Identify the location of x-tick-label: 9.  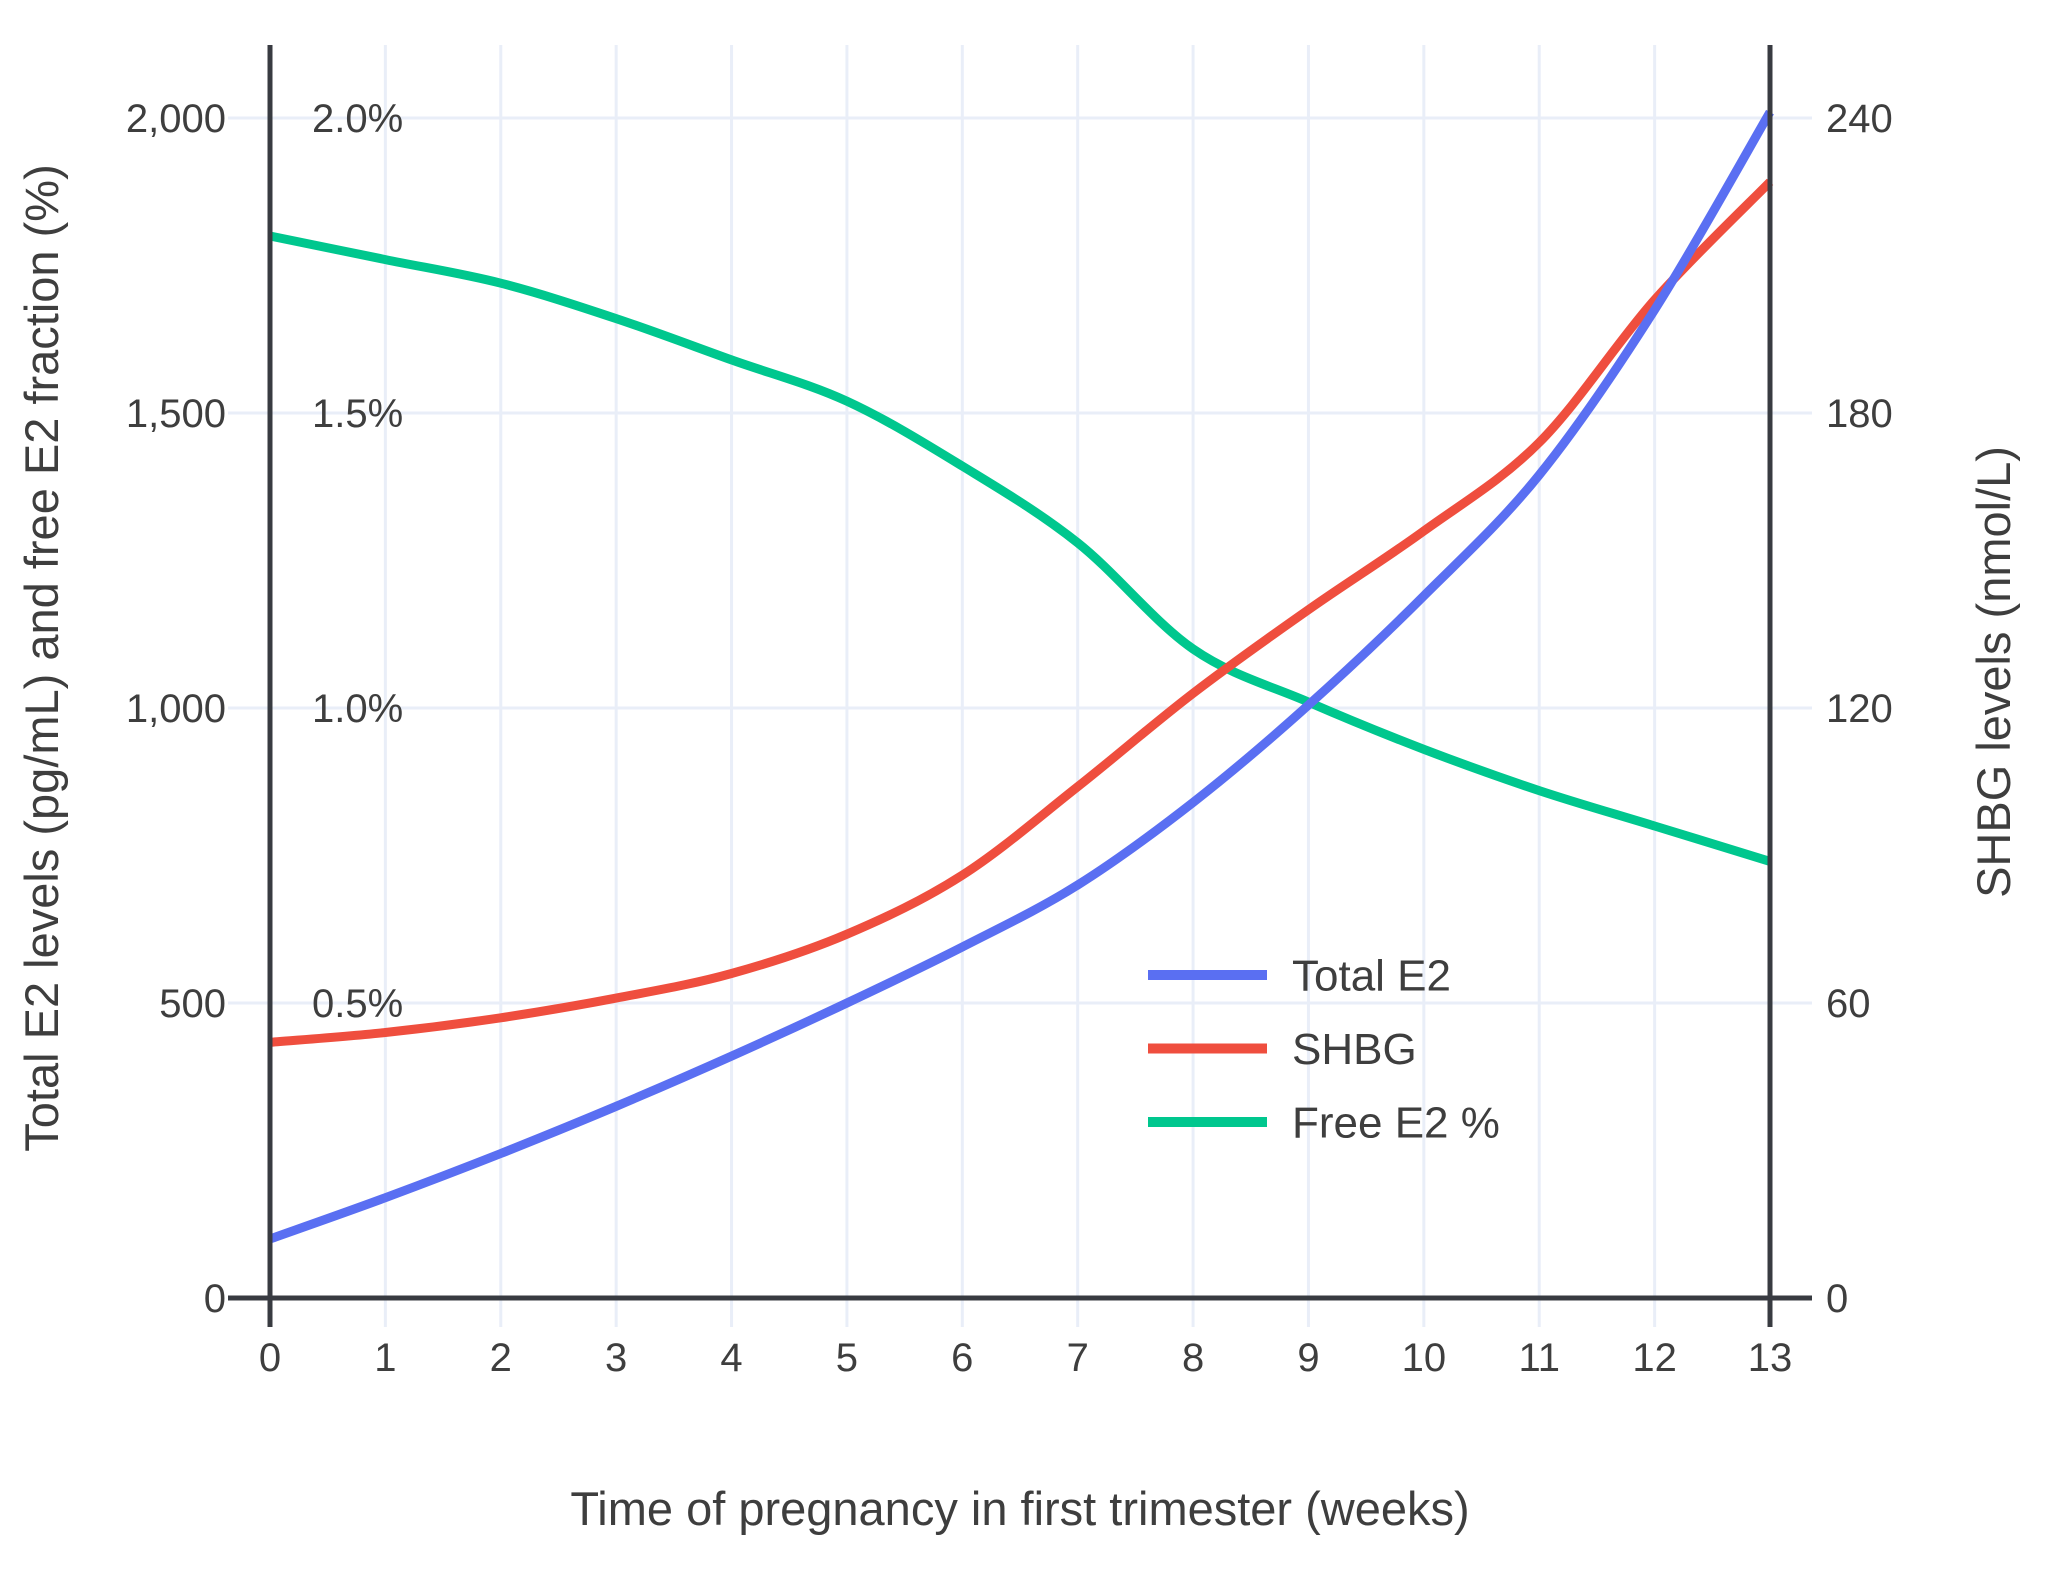
(1308, 1358).